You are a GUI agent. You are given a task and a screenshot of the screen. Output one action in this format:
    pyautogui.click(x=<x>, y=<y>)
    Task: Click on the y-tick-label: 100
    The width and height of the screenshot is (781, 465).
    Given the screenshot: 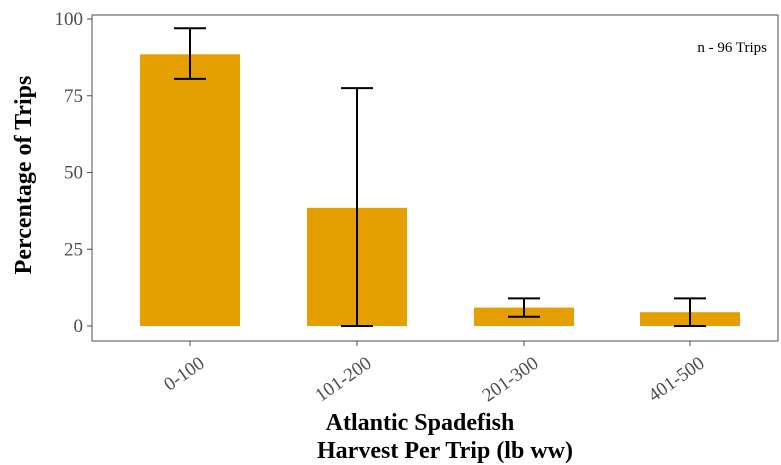 What is the action you would take?
    pyautogui.click(x=69, y=19)
    